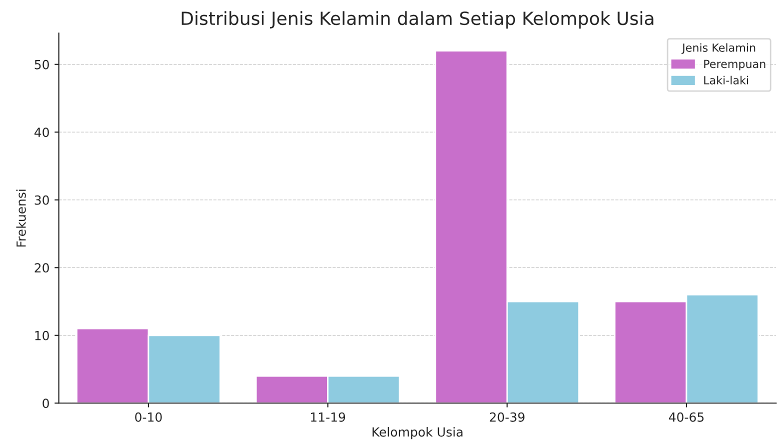 This screenshot has height=443, width=784. What do you see at coordinates (148, 417) in the screenshot?
I see `x-tick-label: 0-10` at bounding box center [148, 417].